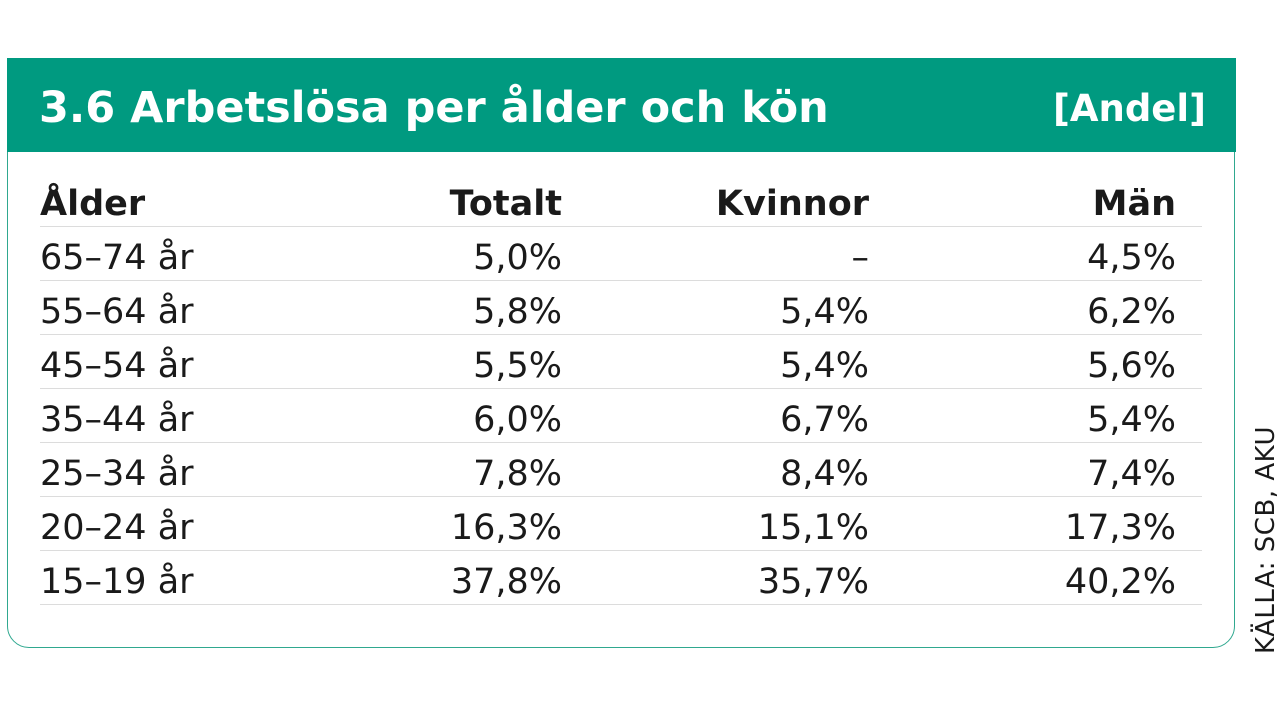  What do you see at coordinates (813, 528) in the screenshot?
I see `cell-women: 15,1%` at bounding box center [813, 528].